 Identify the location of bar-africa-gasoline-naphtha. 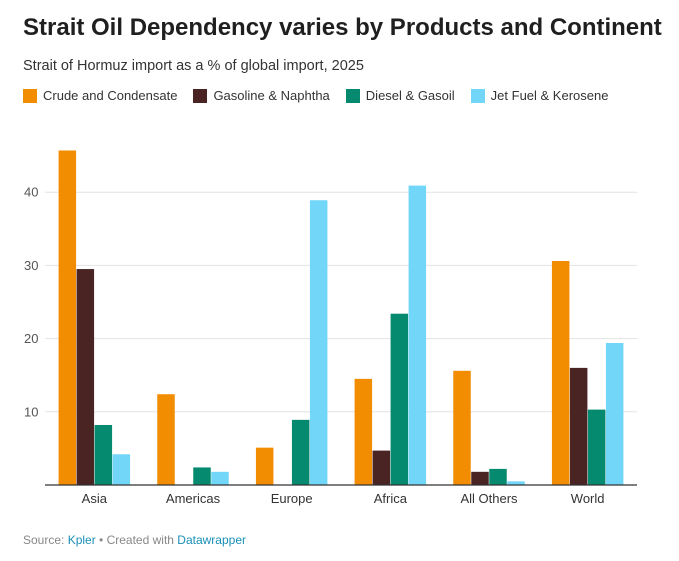
(381, 467).